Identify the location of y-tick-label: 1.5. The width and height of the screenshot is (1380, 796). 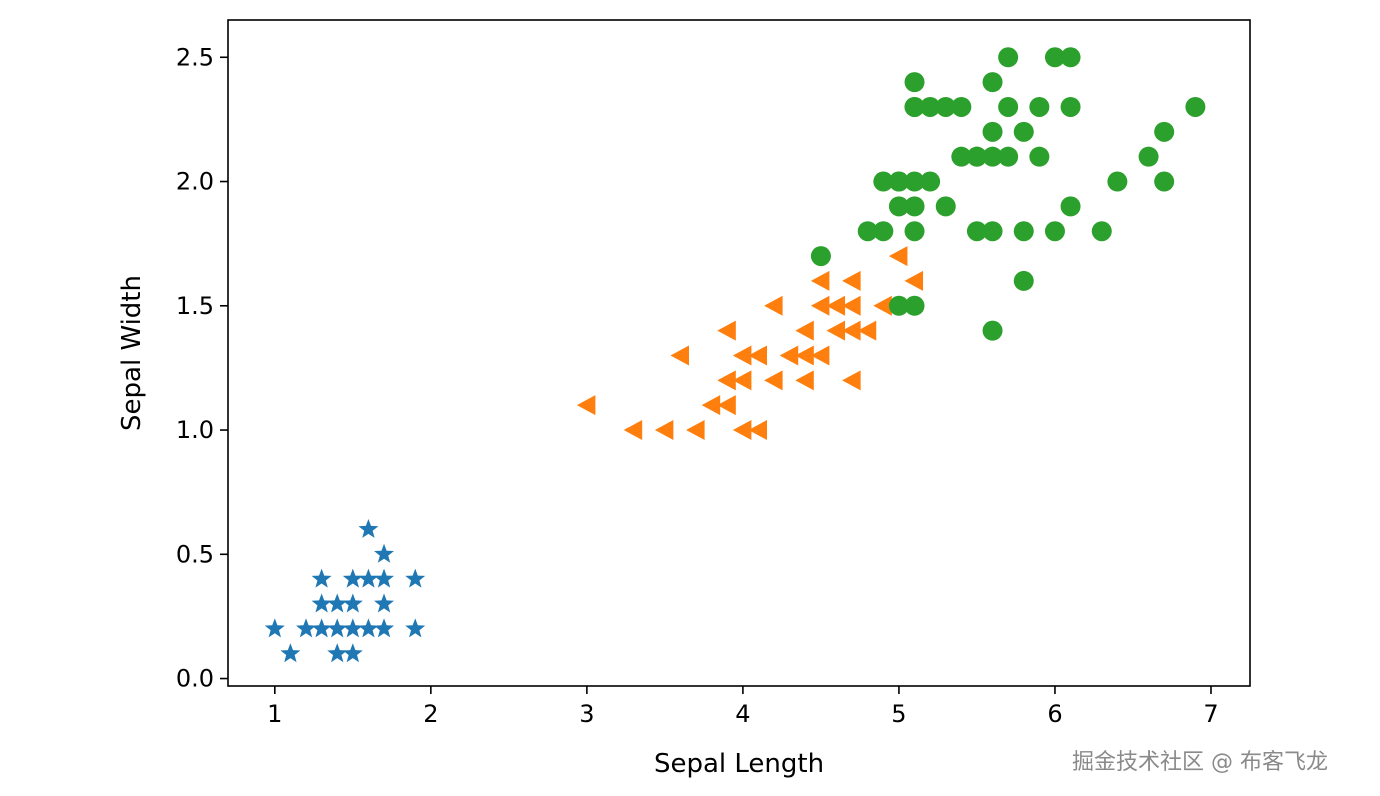
(195, 306).